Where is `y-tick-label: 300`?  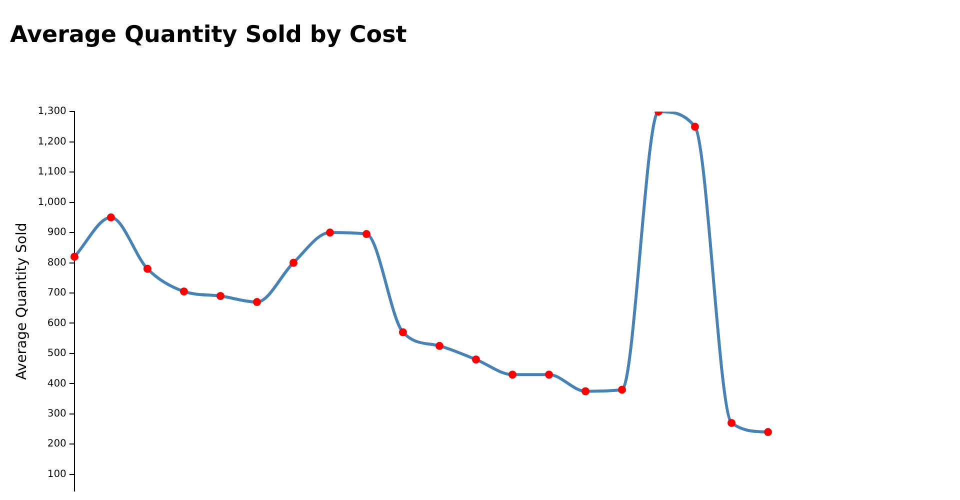
y-tick-label: 300 is located at coordinates (56, 414).